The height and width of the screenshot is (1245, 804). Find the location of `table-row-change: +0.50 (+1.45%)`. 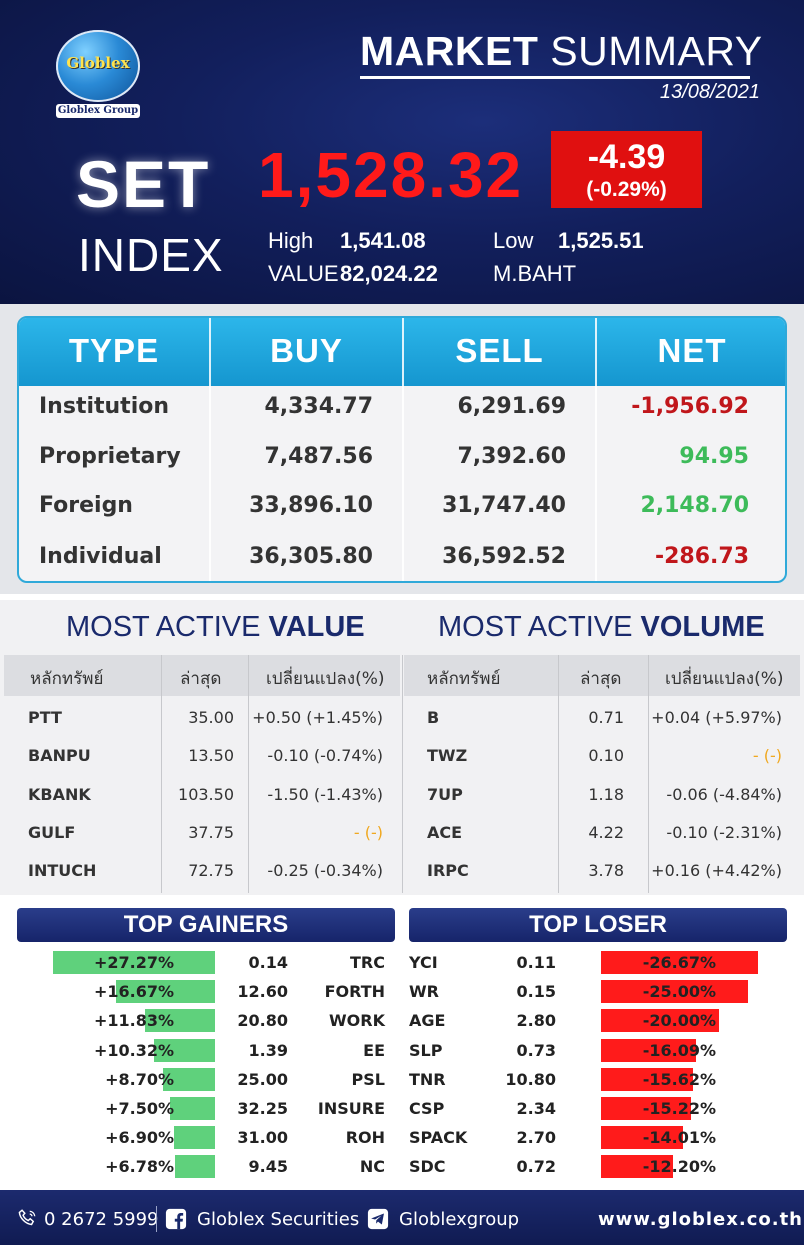

table-row-change: +0.50 (+1.45%) is located at coordinates (317, 717).